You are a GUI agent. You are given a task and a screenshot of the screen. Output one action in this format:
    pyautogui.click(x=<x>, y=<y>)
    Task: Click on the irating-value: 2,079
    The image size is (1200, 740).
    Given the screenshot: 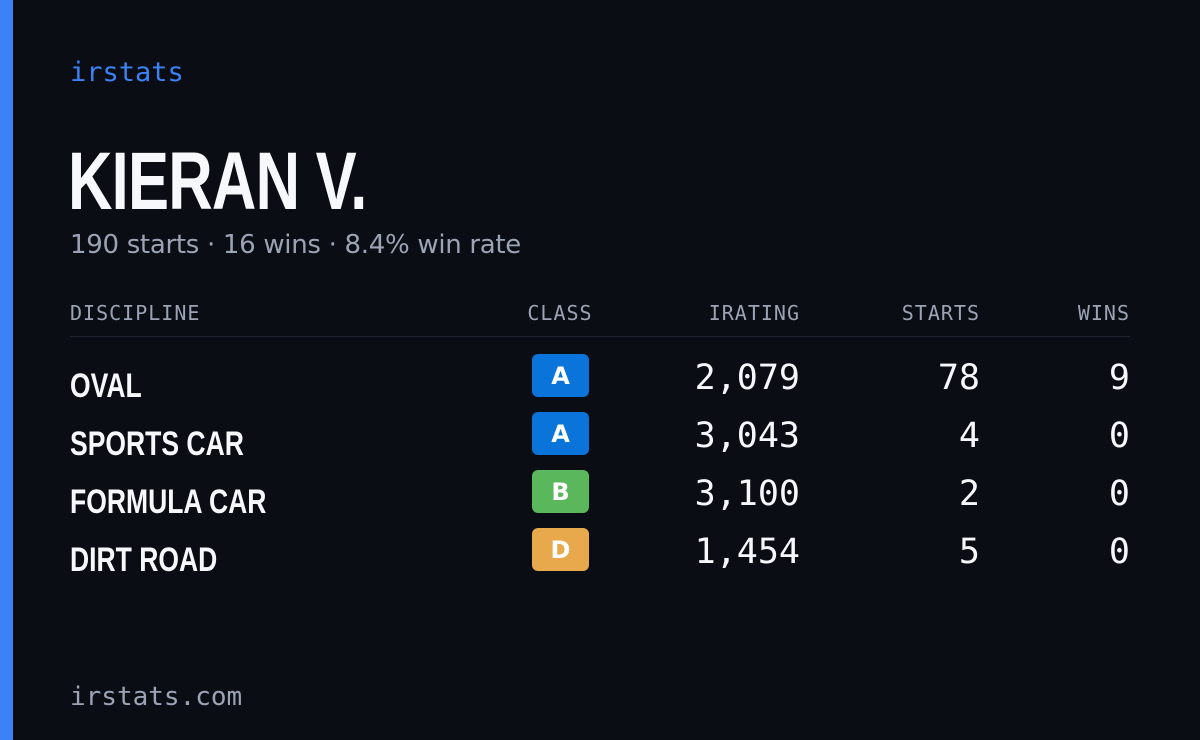 What is the action you would take?
    pyautogui.click(x=747, y=378)
    